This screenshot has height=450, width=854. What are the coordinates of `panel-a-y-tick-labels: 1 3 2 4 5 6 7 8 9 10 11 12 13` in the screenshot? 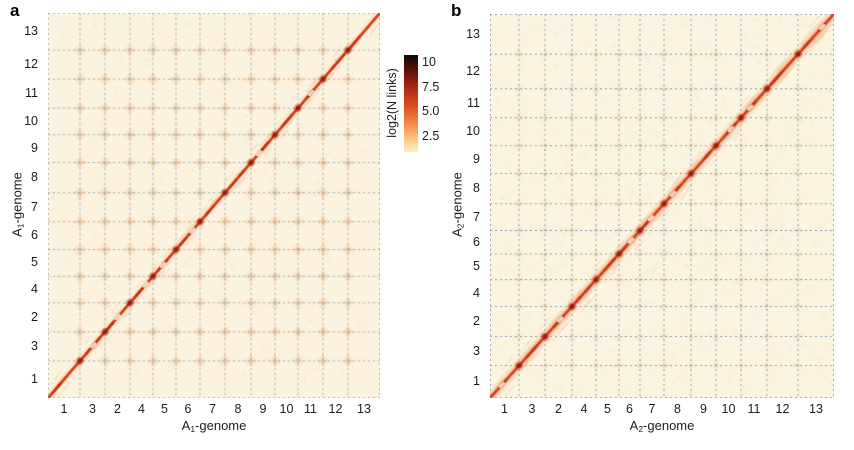 It's located at (22, 205).